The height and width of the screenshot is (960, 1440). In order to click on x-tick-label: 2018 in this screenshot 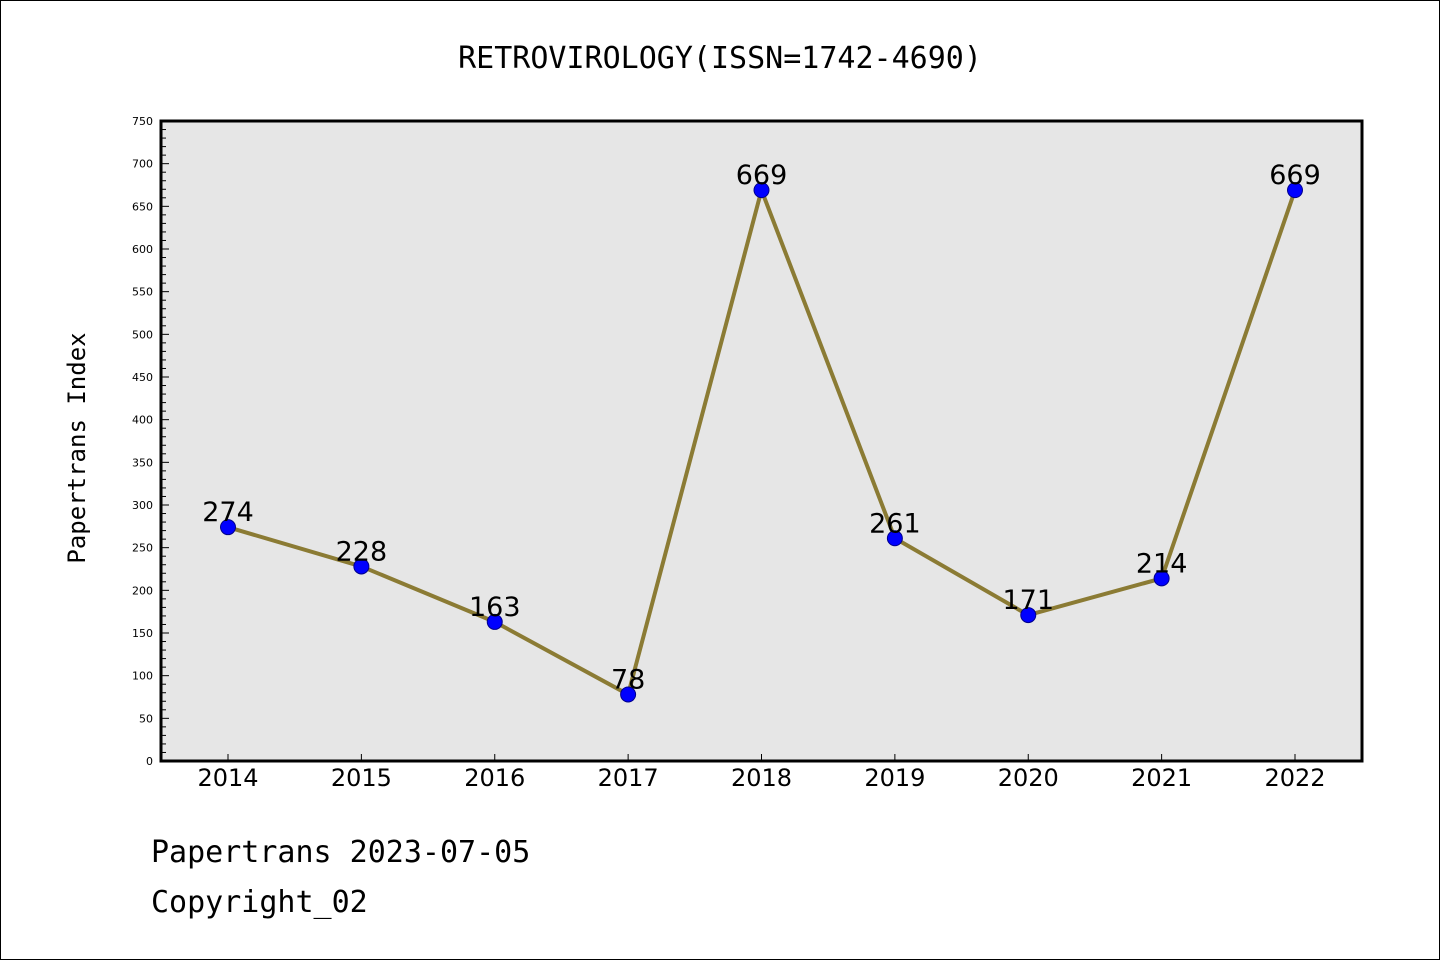, I will do `click(761, 778)`.